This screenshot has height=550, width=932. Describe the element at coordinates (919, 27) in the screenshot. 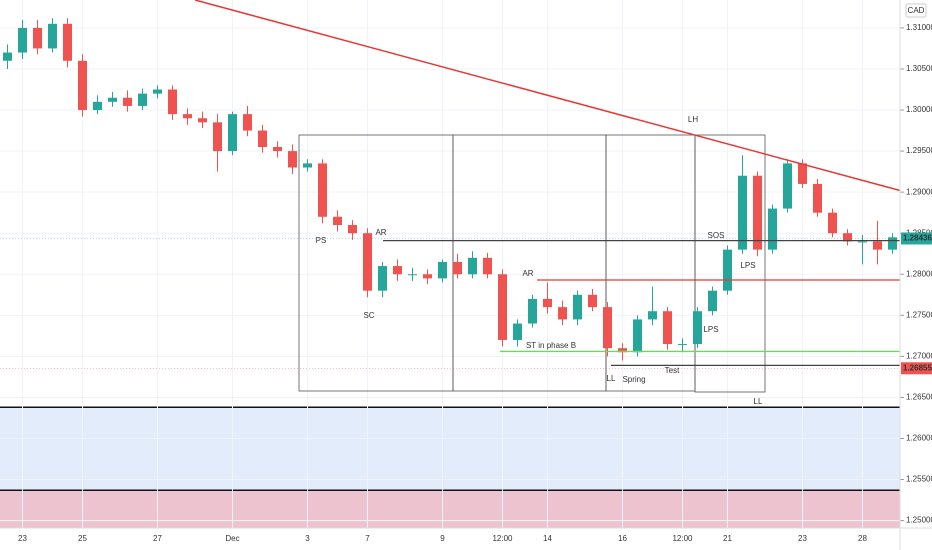

I see `y-tick-label: 1.31000` at that location.